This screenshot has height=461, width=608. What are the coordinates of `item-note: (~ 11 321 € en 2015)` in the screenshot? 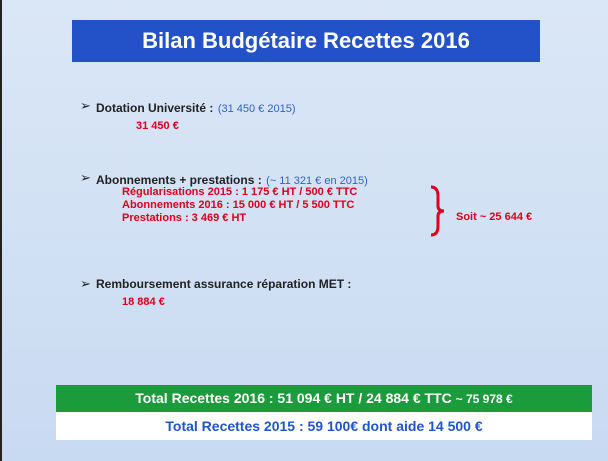 It's located at (317, 181).